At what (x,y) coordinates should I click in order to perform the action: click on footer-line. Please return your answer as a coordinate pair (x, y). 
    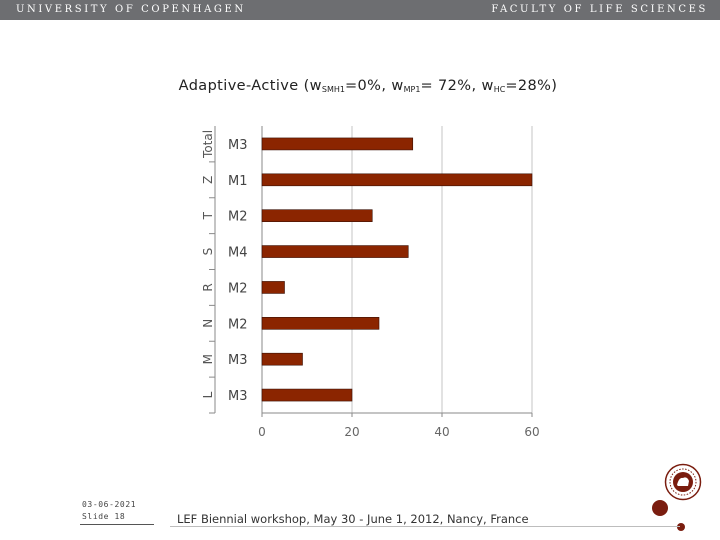
    Looking at the image, I should click on (425, 526).